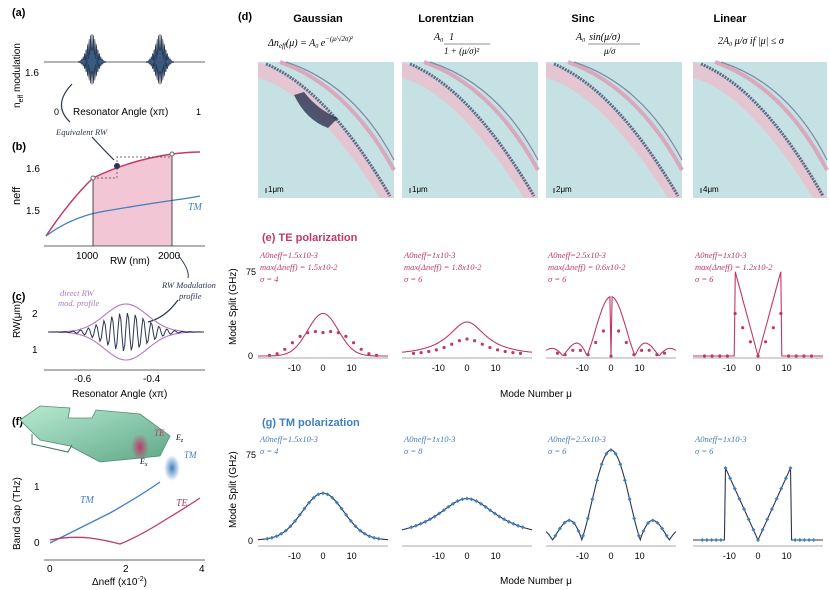 The image size is (830, 590). Describe the element at coordinates (352, 368) in the screenshot. I see `te-plot-0-xtick: 10` at that location.